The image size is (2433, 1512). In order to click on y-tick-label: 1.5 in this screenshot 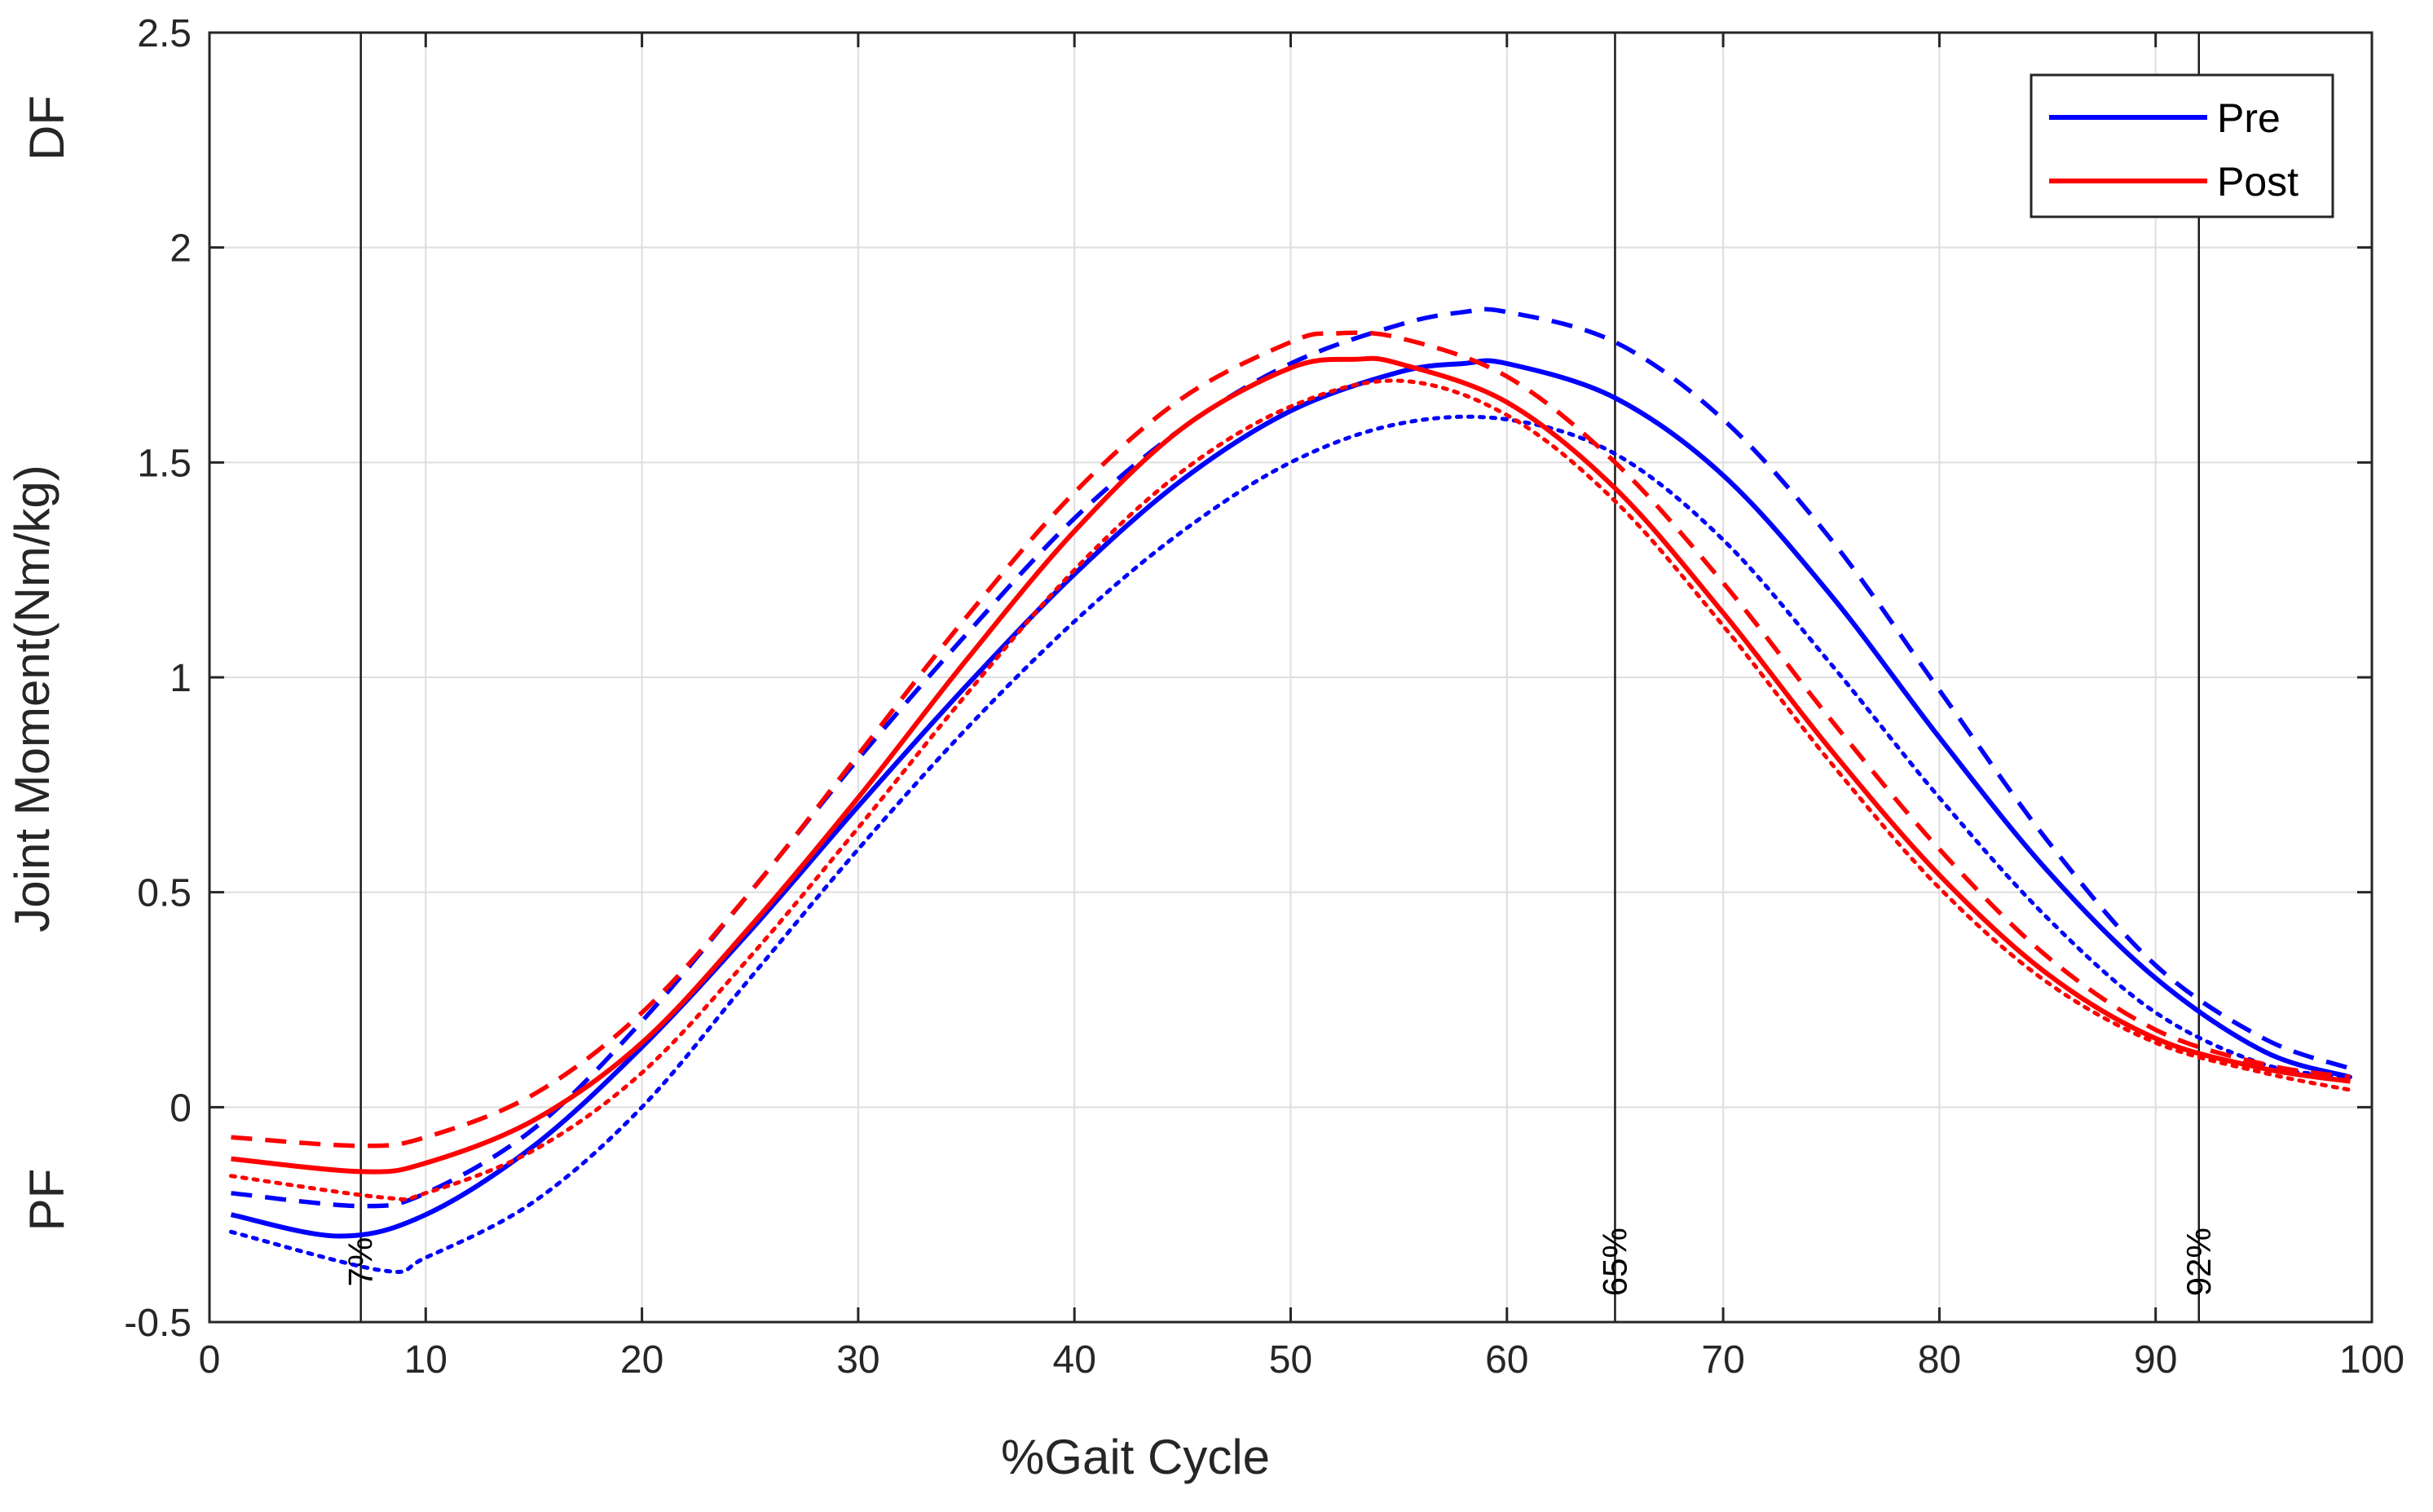, I will do `click(164, 464)`.